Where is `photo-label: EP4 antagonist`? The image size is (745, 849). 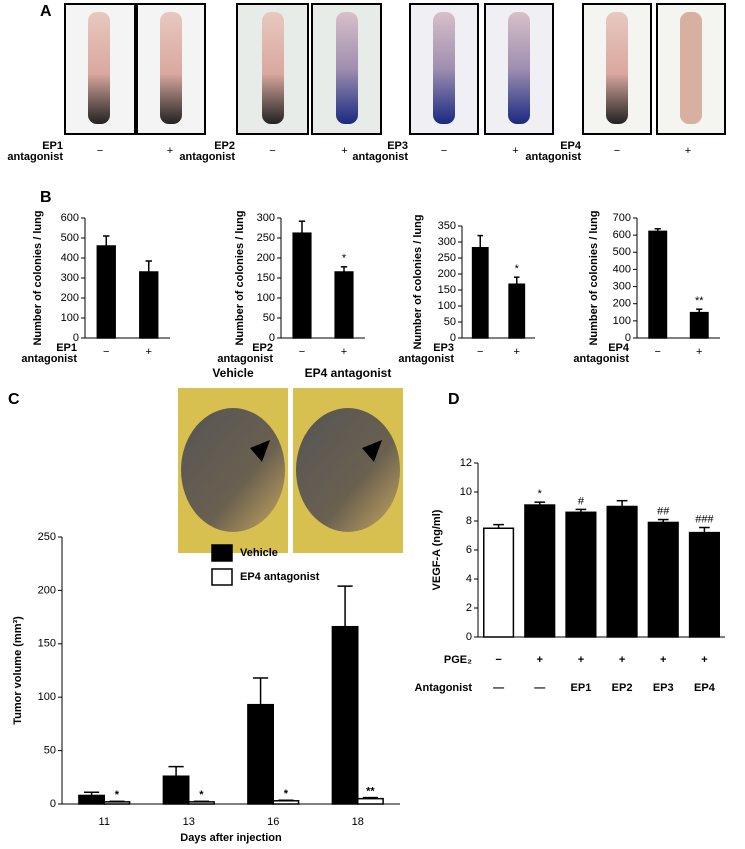 photo-label: EP4 antagonist is located at coordinates (348, 373).